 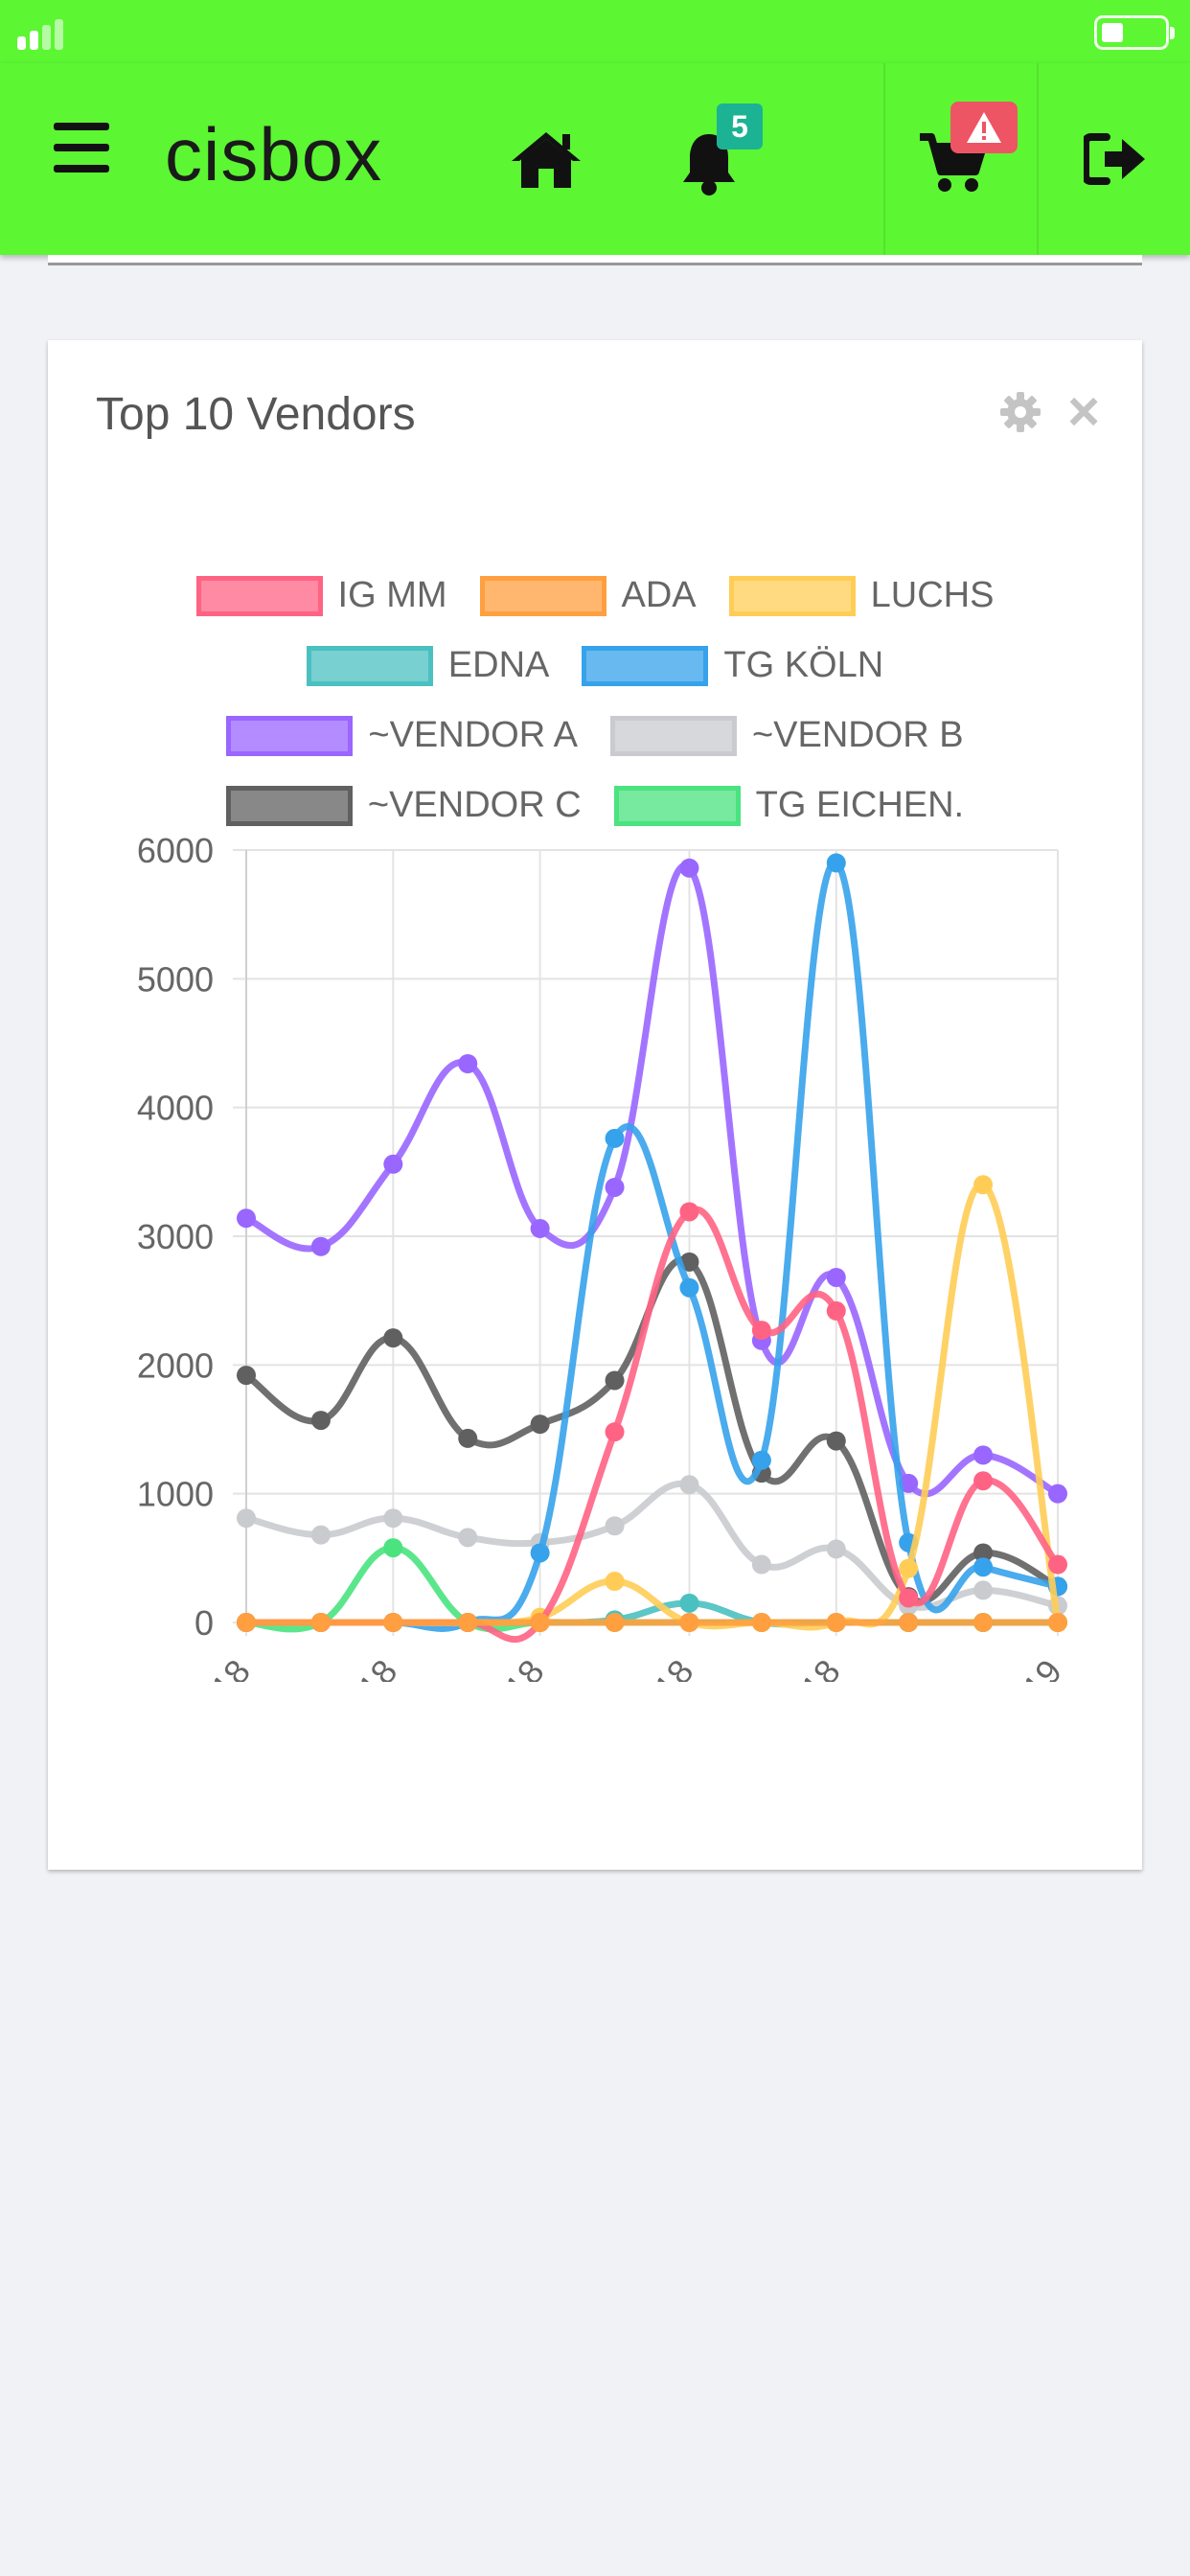 I want to click on widget-title: Top 10 Vendors, so click(x=256, y=414).